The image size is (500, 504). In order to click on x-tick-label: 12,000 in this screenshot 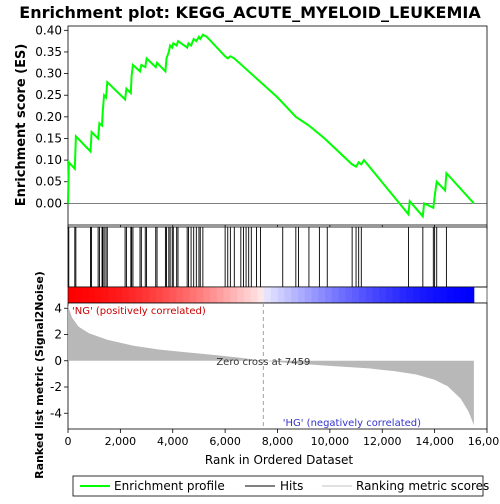, I will do `click(382, 441)`.